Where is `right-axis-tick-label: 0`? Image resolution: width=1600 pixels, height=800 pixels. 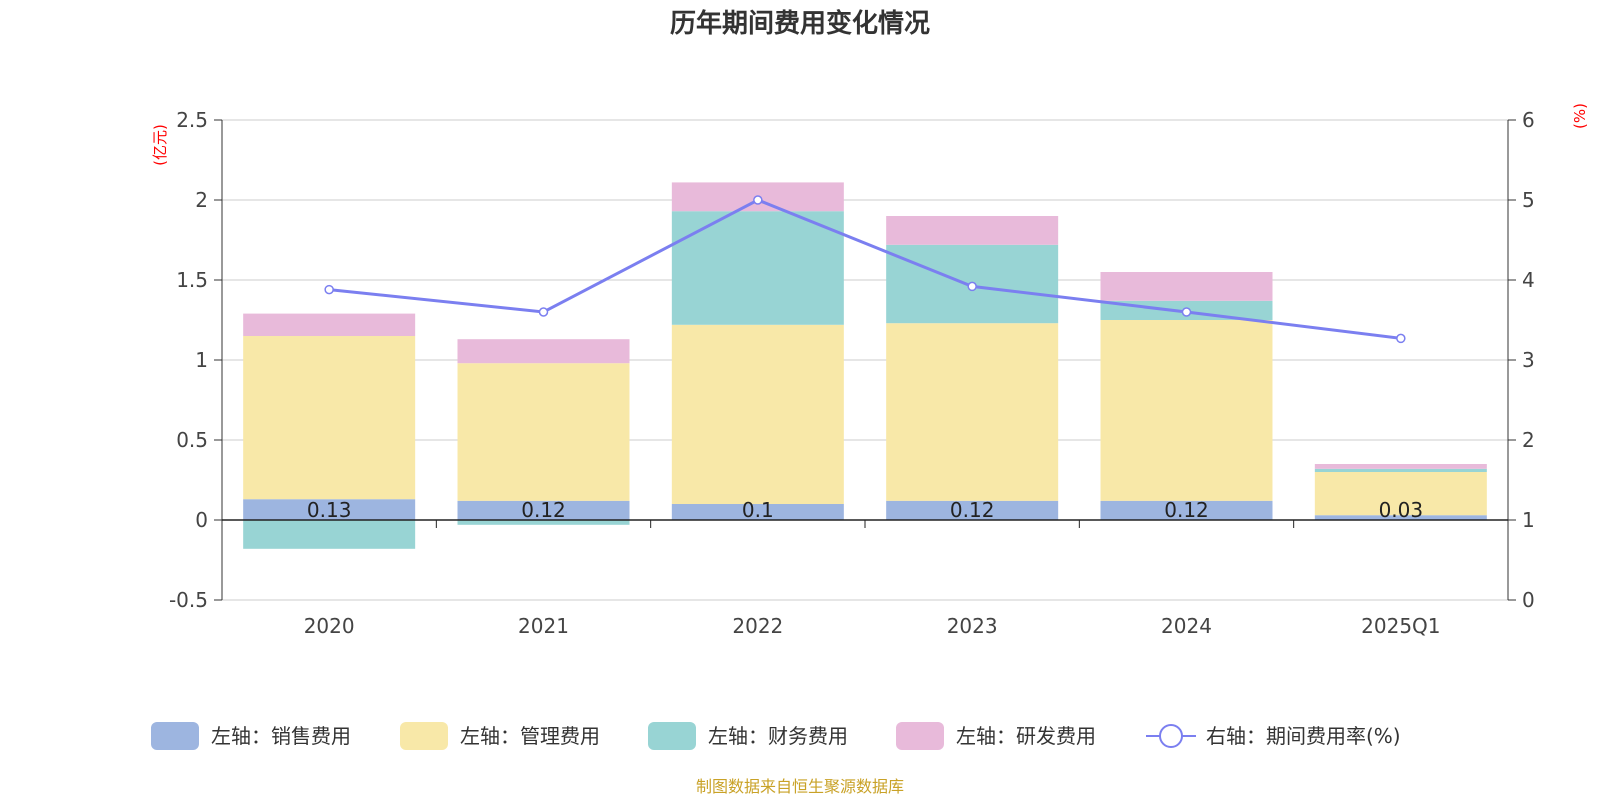 right-axis-tick-label: 0 is located at coordinates (1528, 600).